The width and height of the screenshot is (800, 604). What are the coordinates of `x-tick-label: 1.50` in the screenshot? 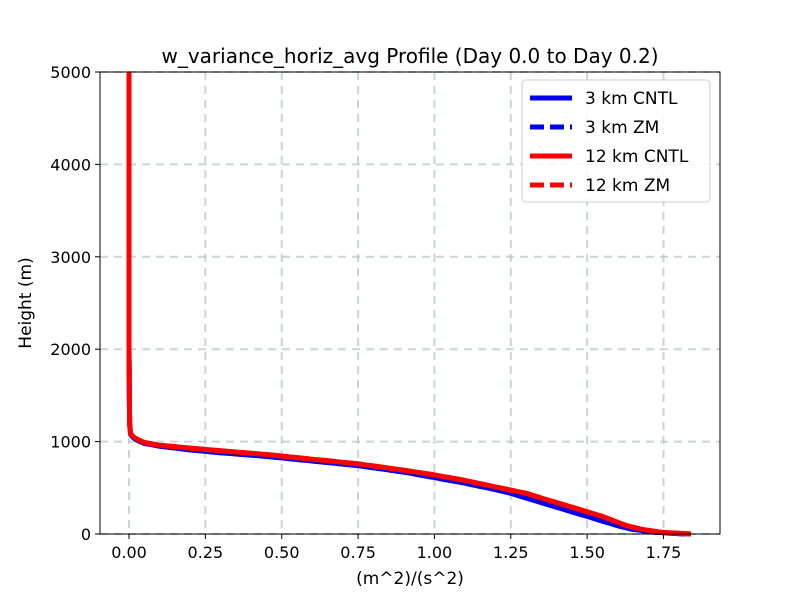 It's located at (587, 552).